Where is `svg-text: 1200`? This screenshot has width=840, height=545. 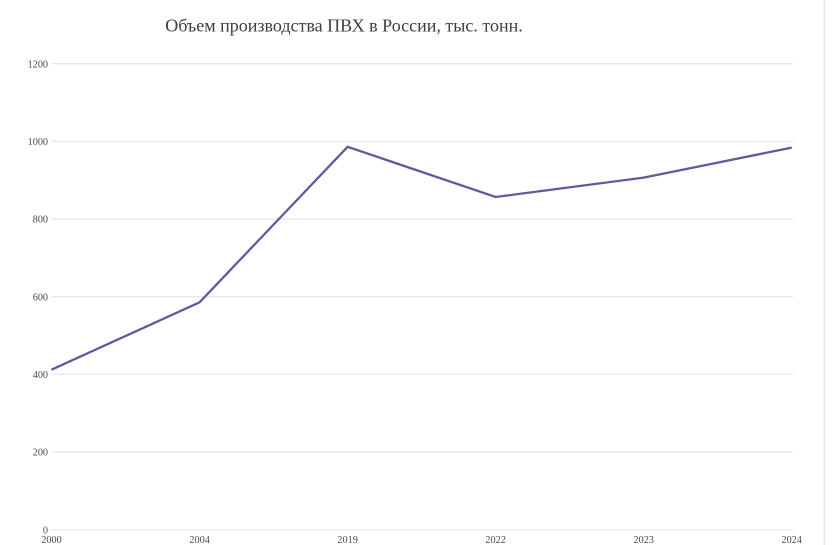 svg-text: 1200 is located at coordinates (38, 64).